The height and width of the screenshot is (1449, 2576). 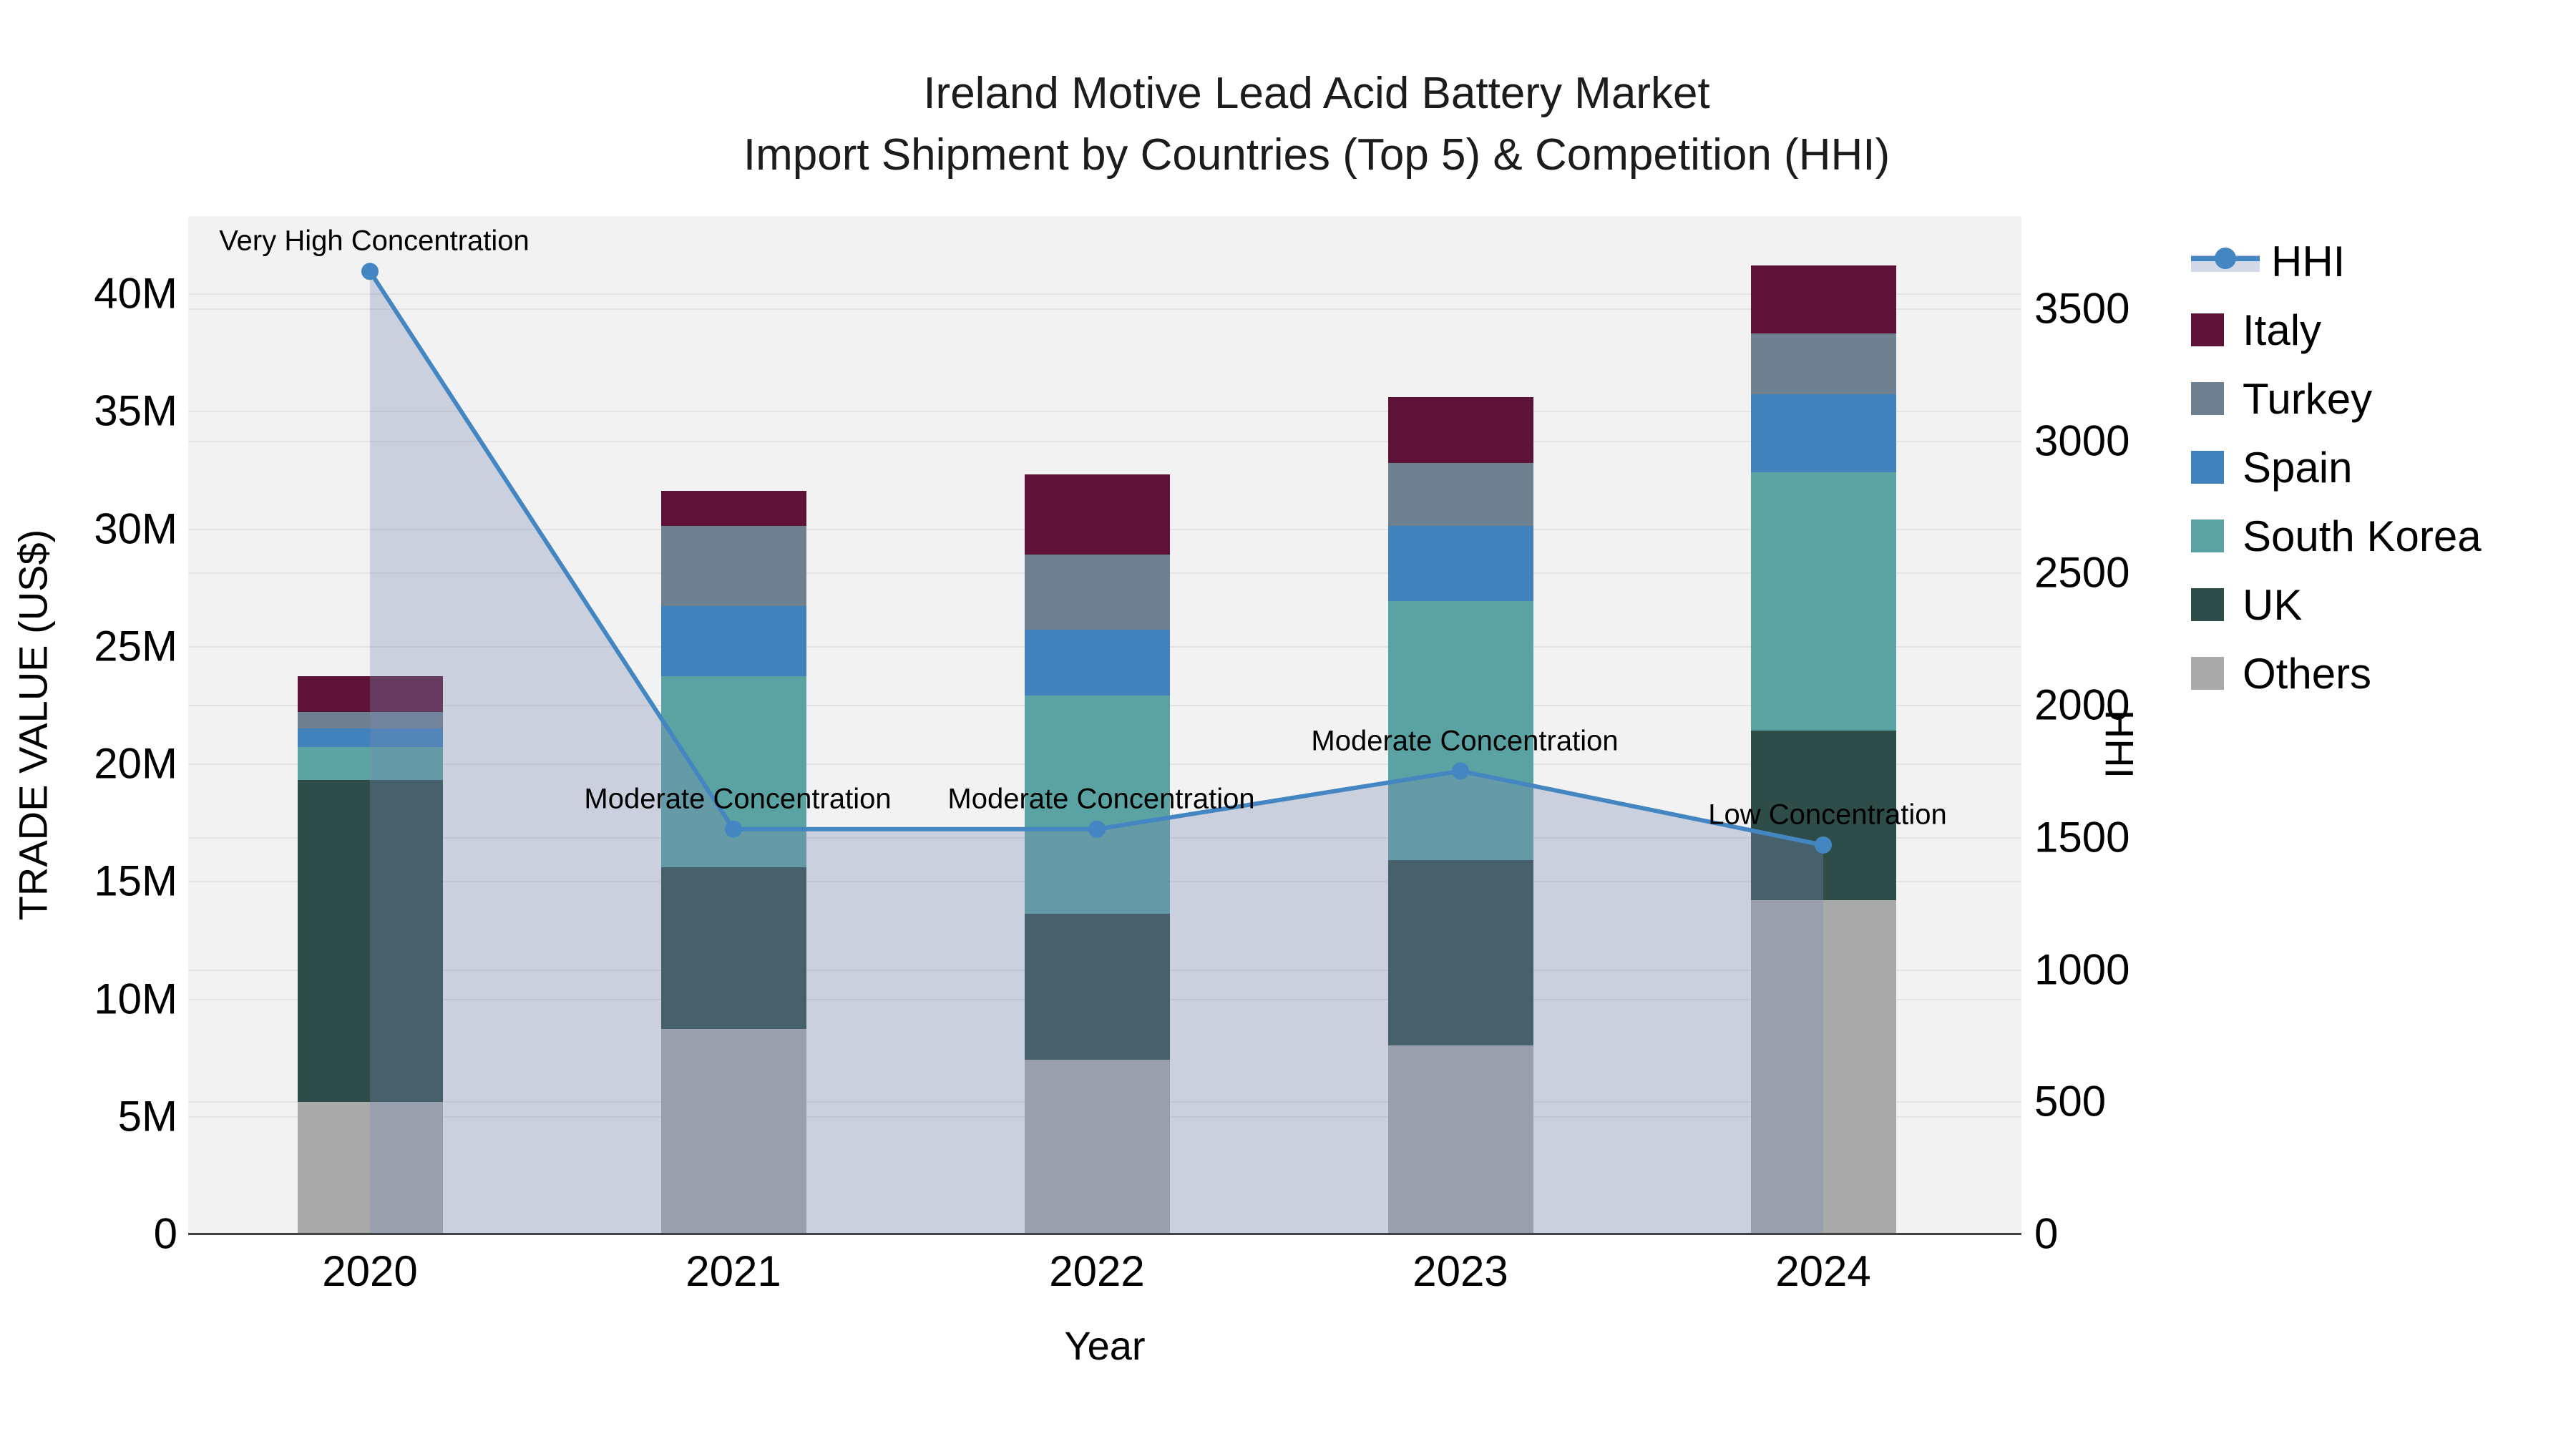 What do you see at coordinates (147, 1116) in the screenshot?
I see `y-left-tick-5M: 5M` at bounding box center [147, 1116].